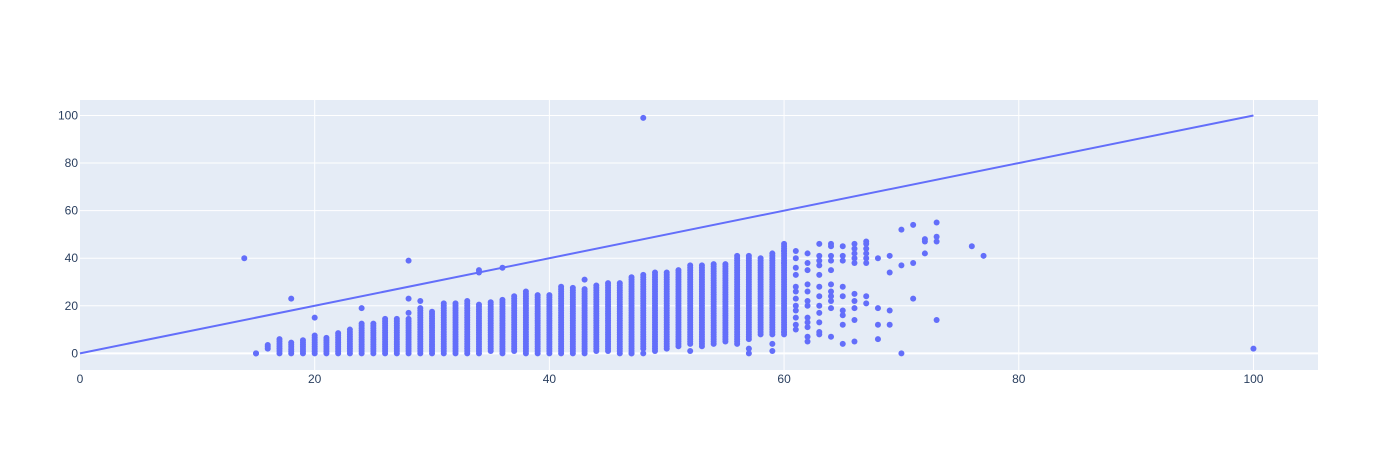 The width and height of the screenshot is (1399, 450). Describe the element at coordinates (1253, 379) in the screenshot. I see `x-tick-label: 100` at that location.